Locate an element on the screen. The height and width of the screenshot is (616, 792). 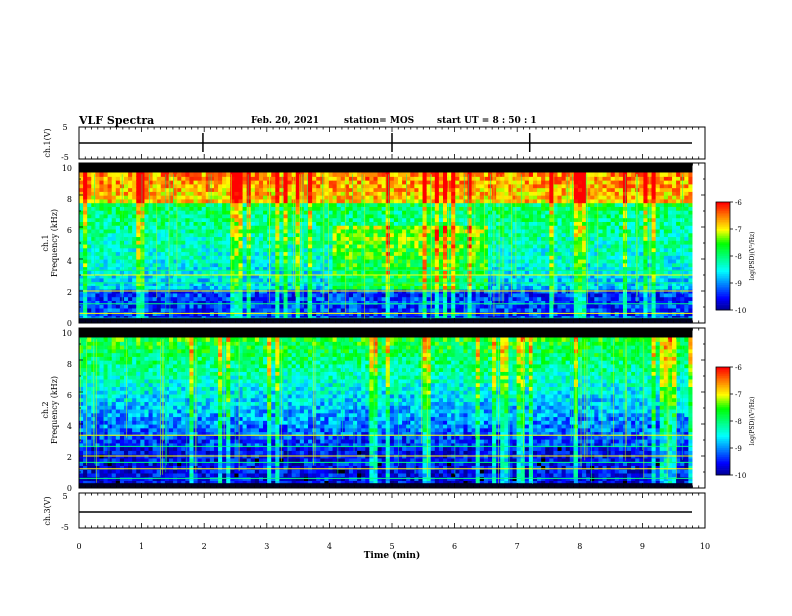
figure-start-time: start UT = 8 : 50 : 1 is located at coordinates (487, 121).